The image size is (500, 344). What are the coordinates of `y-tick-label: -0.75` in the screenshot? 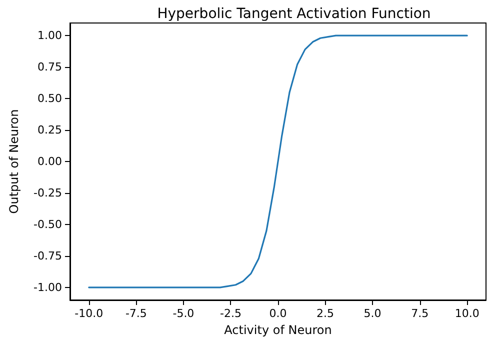 It's located at (48, 255).